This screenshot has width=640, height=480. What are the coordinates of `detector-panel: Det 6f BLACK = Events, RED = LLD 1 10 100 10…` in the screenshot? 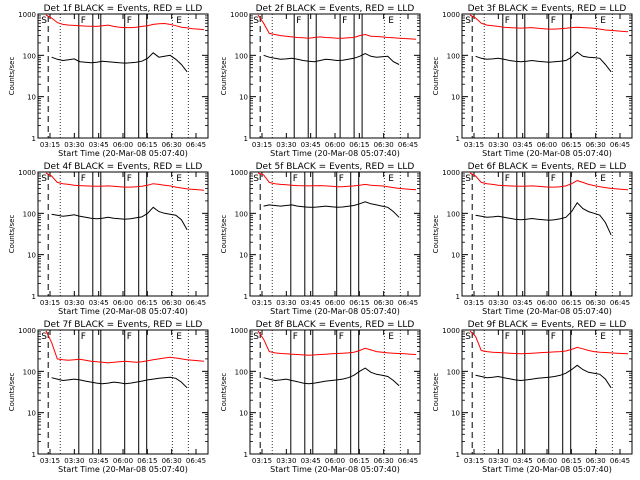 It's located at (532, 239).